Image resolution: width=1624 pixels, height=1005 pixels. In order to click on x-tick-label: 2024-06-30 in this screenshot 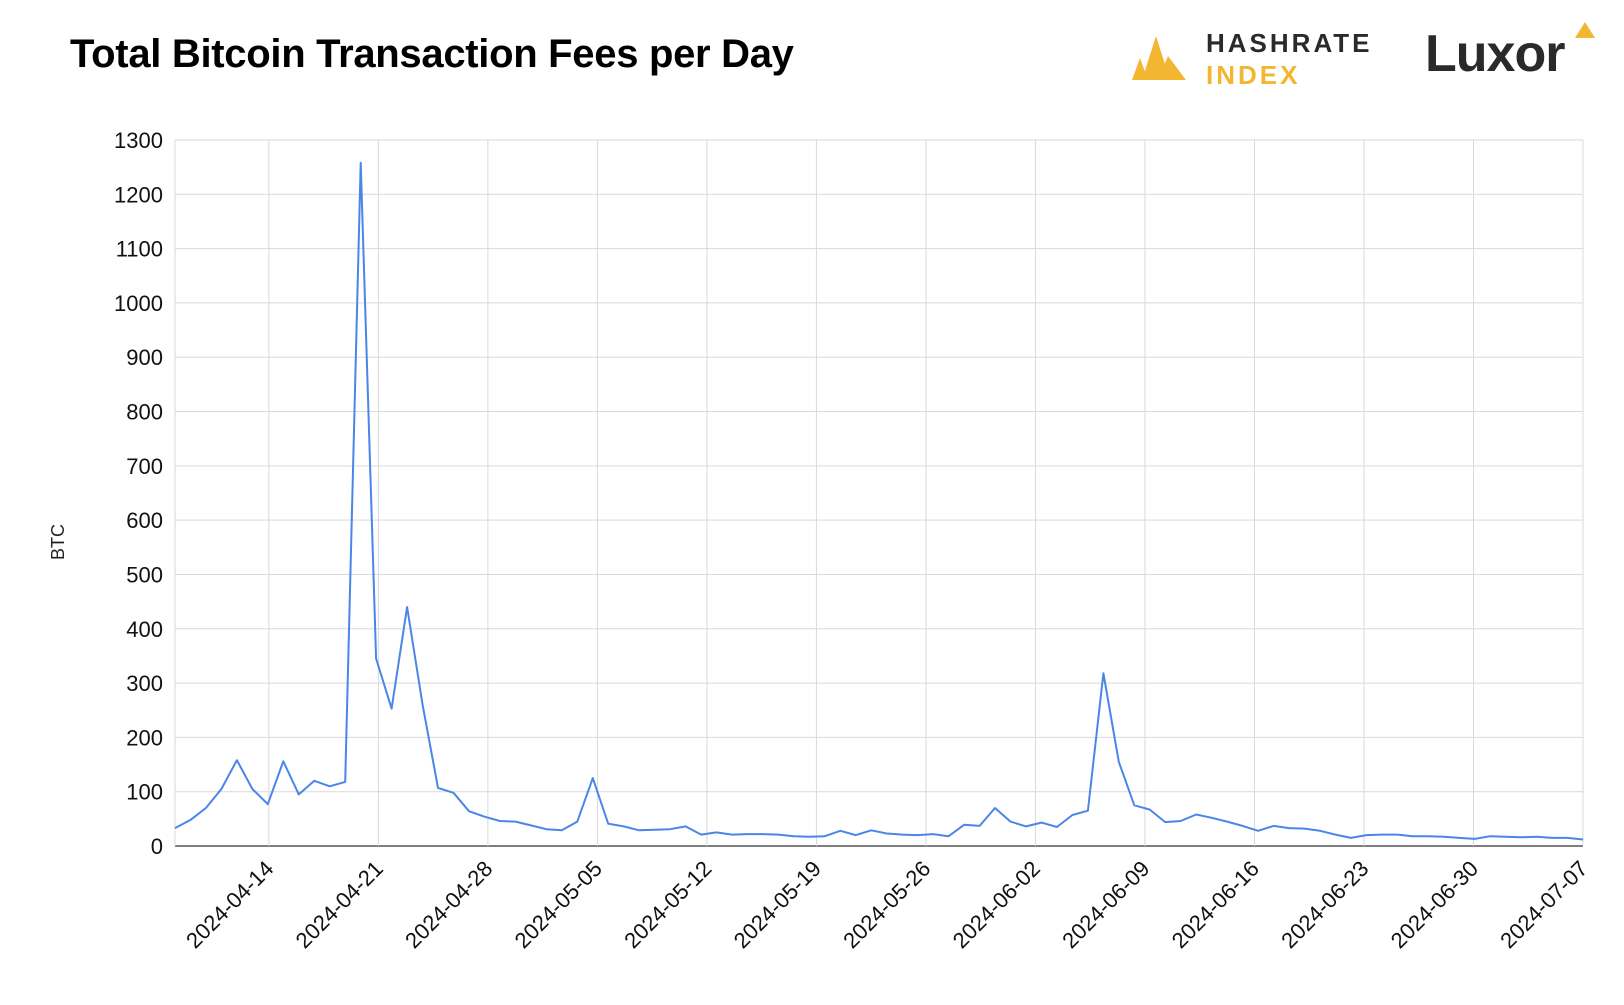, I will do `click(1434, 904)`.